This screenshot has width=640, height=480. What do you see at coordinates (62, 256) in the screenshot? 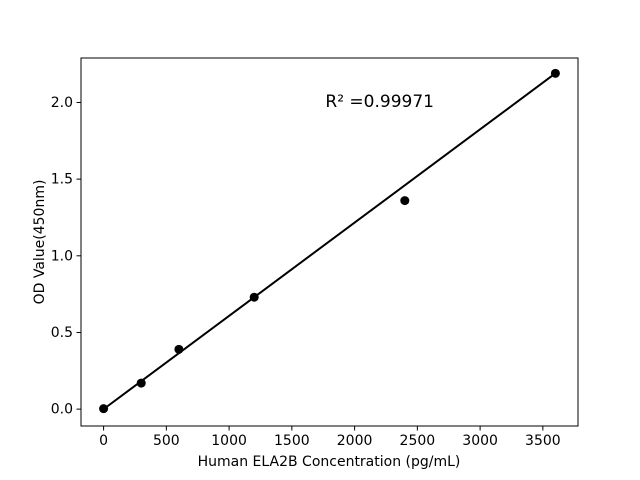
I see `y-tick-label: 1.0` at bounding box center [62, 256].